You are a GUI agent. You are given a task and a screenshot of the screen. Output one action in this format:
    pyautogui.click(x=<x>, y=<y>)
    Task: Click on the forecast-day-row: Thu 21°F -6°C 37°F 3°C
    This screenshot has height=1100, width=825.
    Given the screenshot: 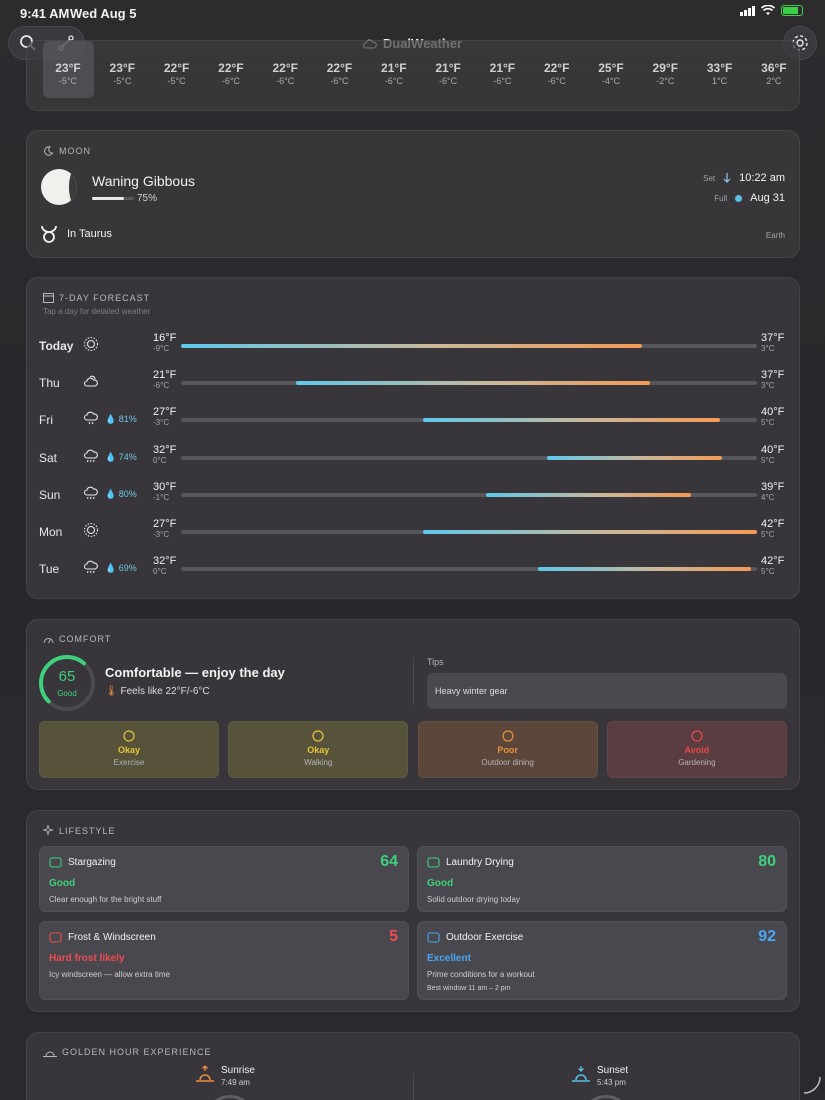 What is the action you would take?
    pyautogui.click(x=414, y=384)
    